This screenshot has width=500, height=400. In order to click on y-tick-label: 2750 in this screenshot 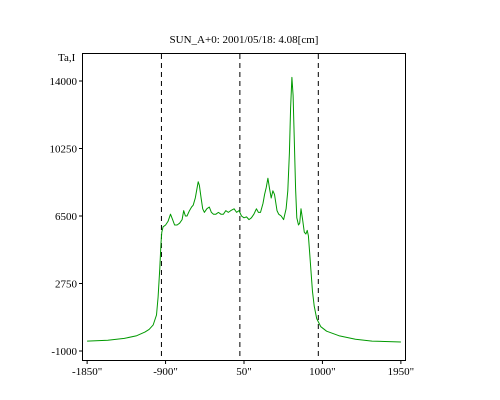, I will do `click(66, 285)`.